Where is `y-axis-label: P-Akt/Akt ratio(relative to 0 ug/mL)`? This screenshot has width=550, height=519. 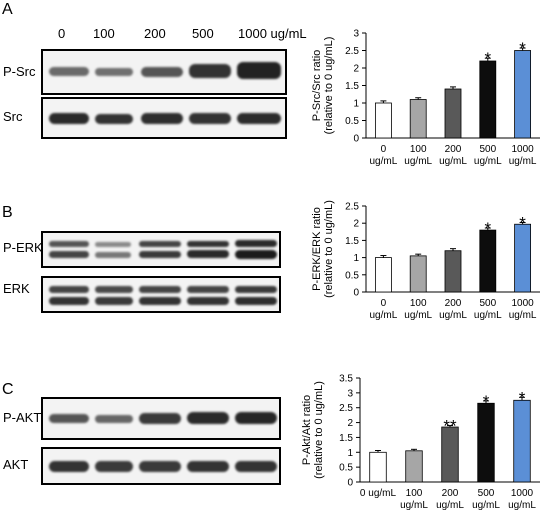
y-axis-label: P-Akt/Akt ratio(relative to 0 ug/mL) is located at coordinates (313, 430).